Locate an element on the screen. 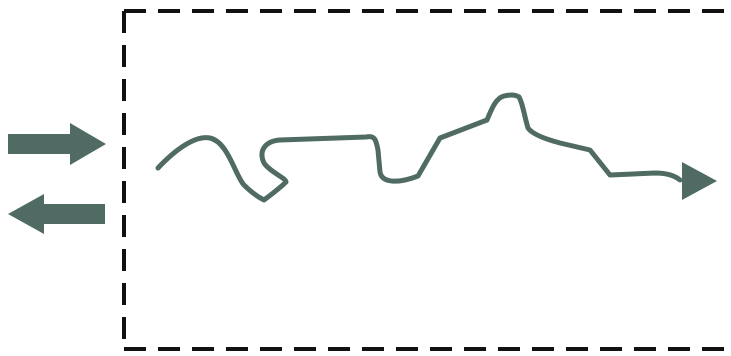 This screenshot has width=731, height=356. arrow-left-icon is located at coordinates (56, 214).